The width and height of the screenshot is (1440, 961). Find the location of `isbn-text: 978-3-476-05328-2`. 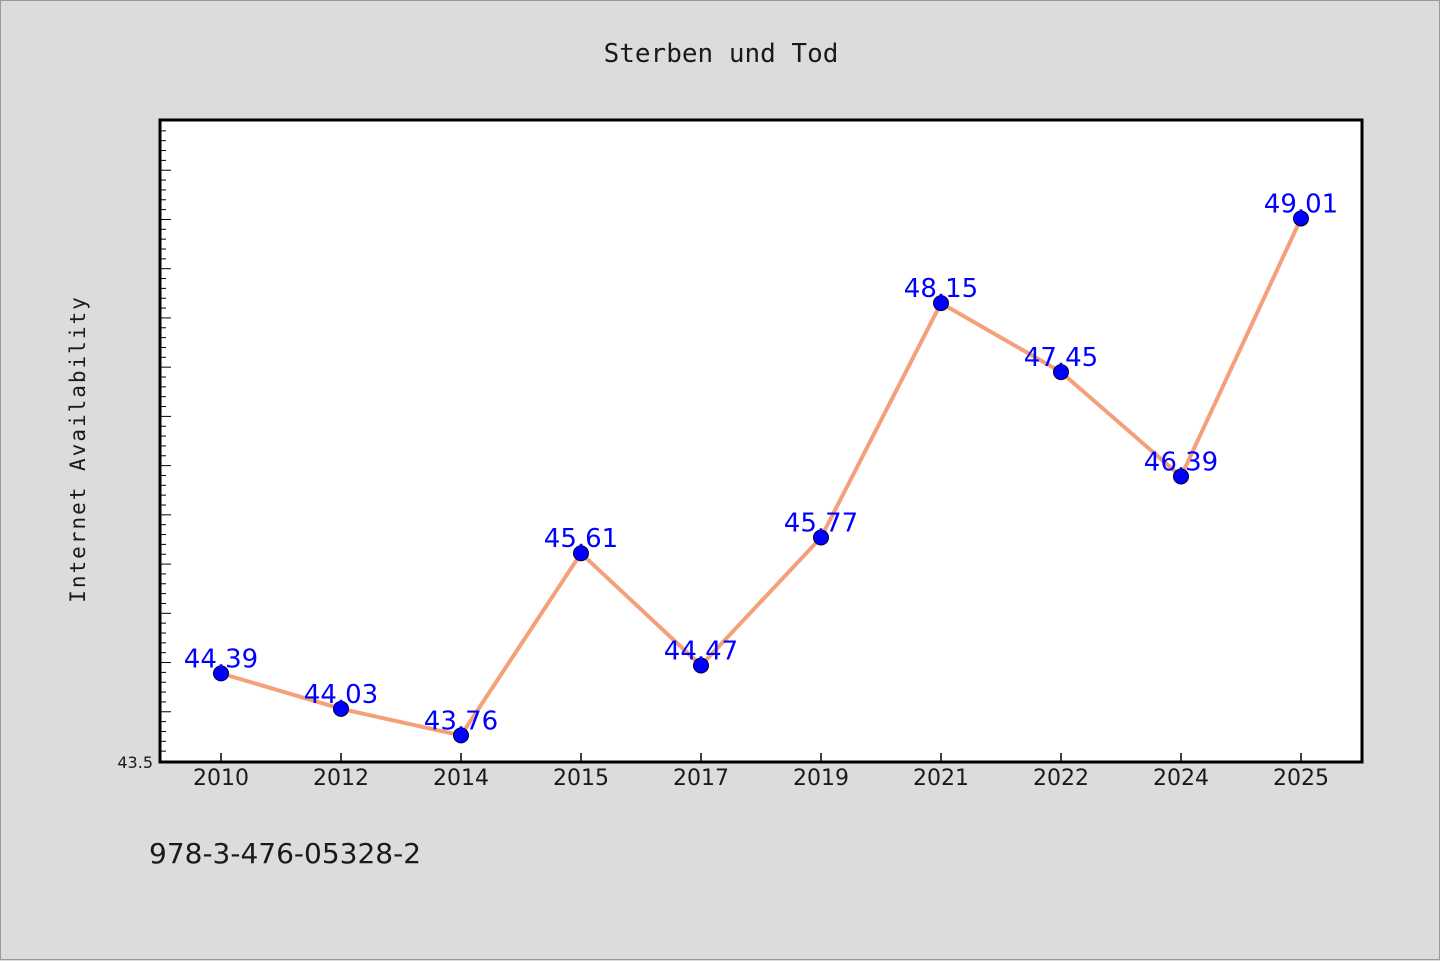

isbn-text: 978-3-476-05328-2 is located at coordinates (285, 853).